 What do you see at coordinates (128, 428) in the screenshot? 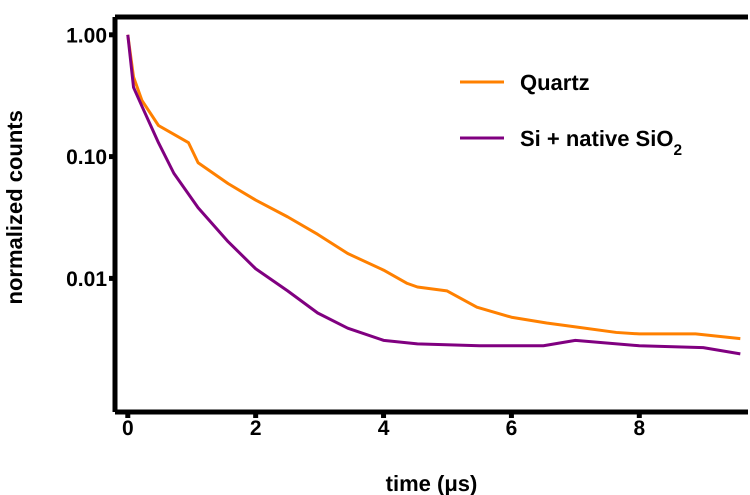
I see `x-tick-label: 0` at bounding box center [128, 428].